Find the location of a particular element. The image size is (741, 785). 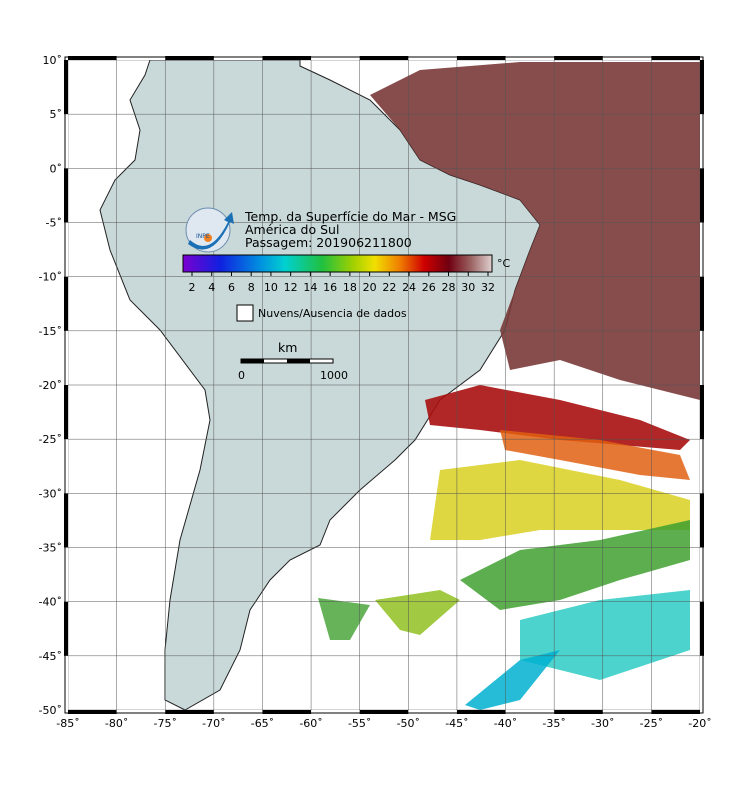

colorbar-ticks: 2 4 6 8 10 12 14 16 18 20 22 24 26 28 30 32 is located at coordinates (342, 283).